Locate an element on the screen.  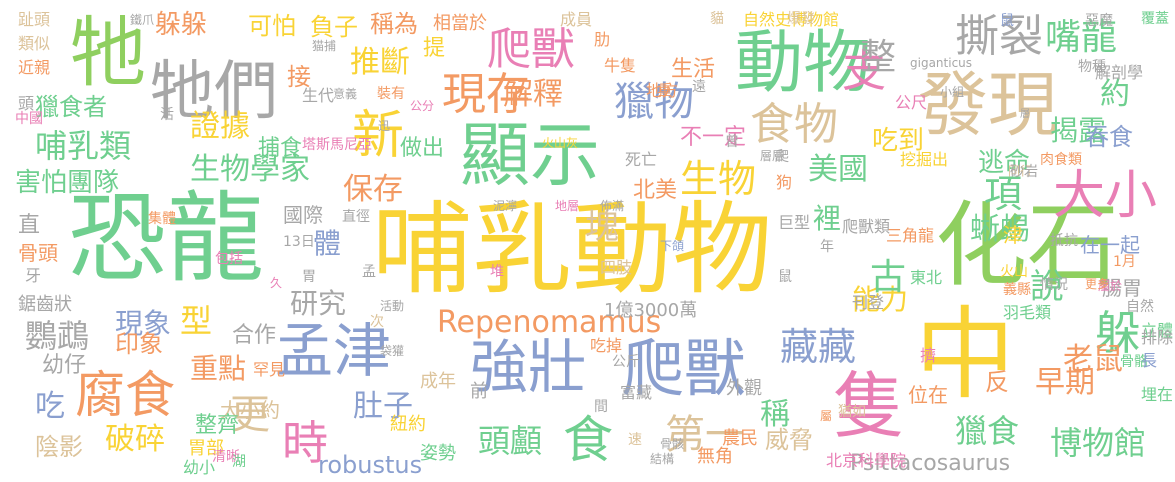
cloud-word: 迅 is located at coordinates (384, 126).